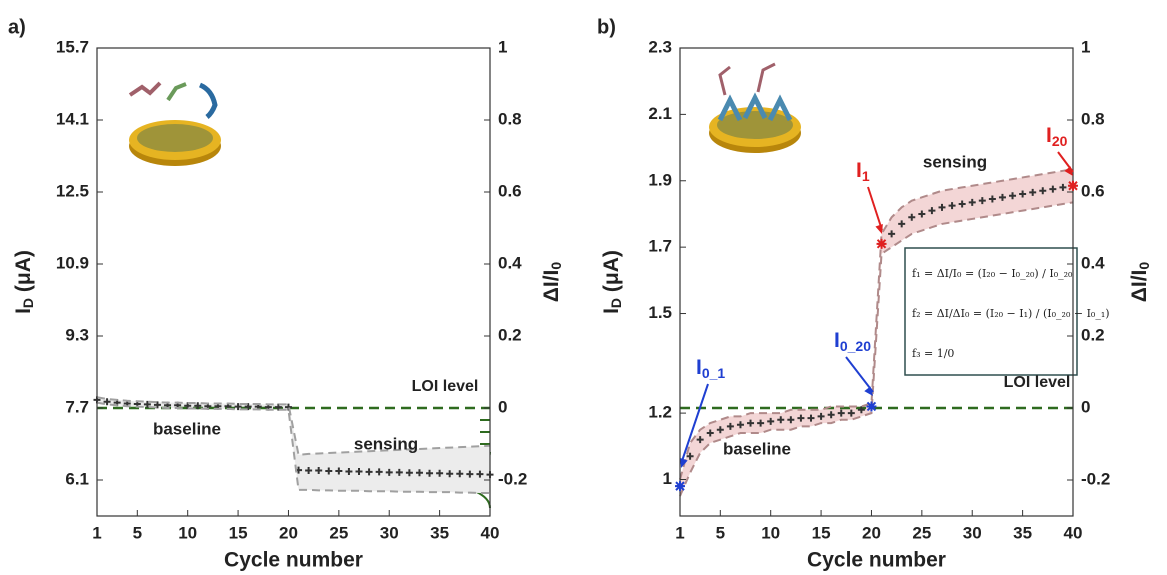 The width and height of the screenshot is (1167, 575). Describe the element at coordinates (72, 118) in the screenshot. I see `y-tick-label: 14.1` at that location.